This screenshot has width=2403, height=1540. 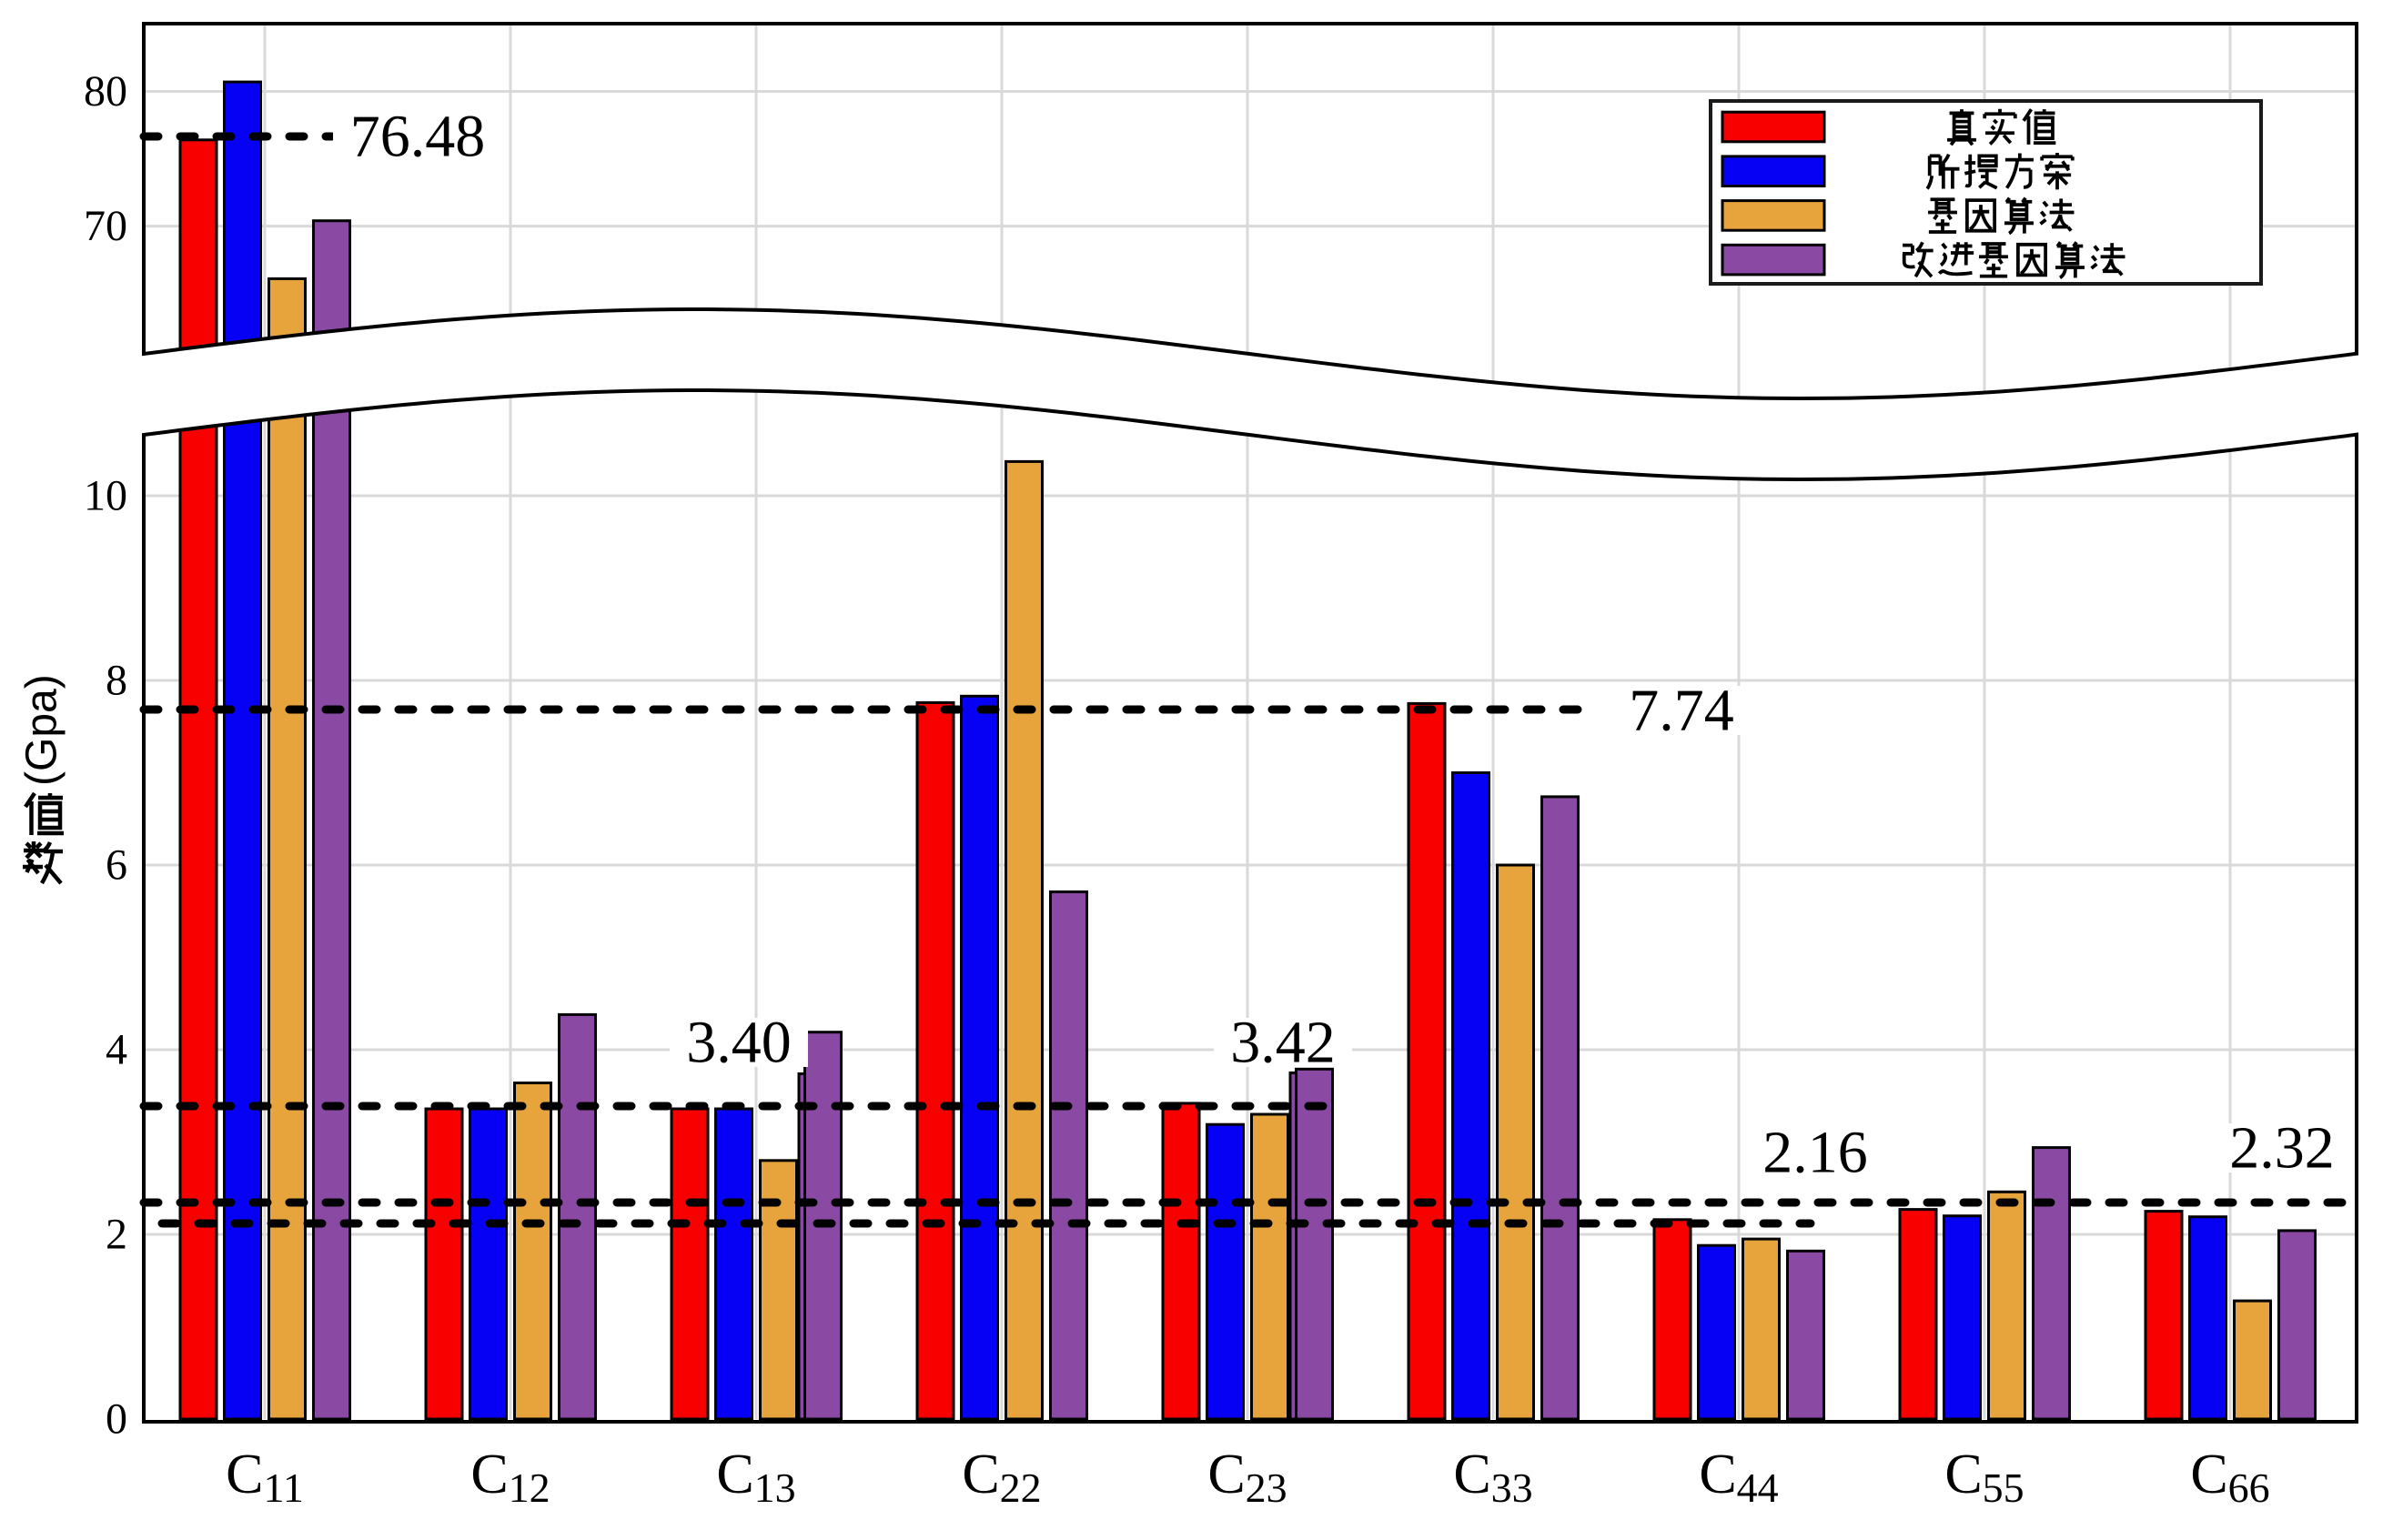 What do you see at coordinates (1815, 1153) in the screenshot?
I see `svg-text: 2.16` at bounding box center [1815, 1153].